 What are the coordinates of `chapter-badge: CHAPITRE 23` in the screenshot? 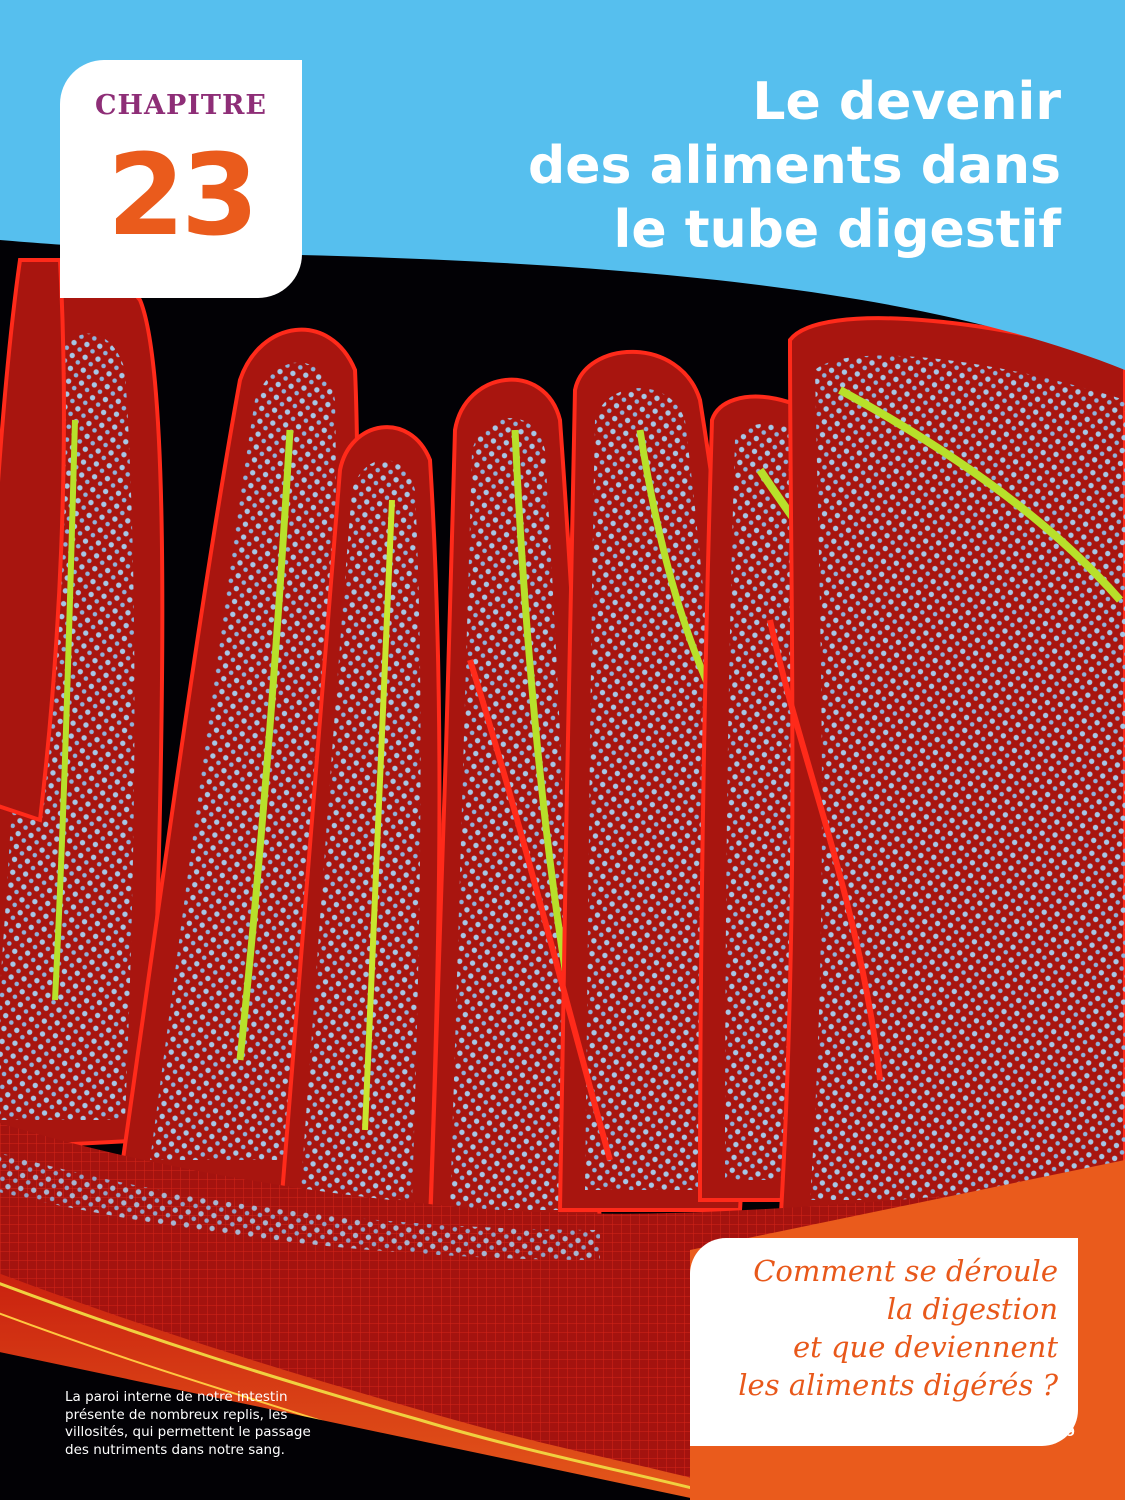 It's located at (181, 179).